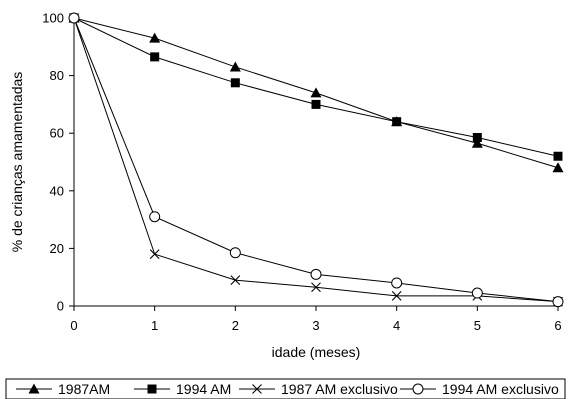 The height and width of the screenshot is (399, 571). I want to click on y-tick-label: 0, so click(60, 306).